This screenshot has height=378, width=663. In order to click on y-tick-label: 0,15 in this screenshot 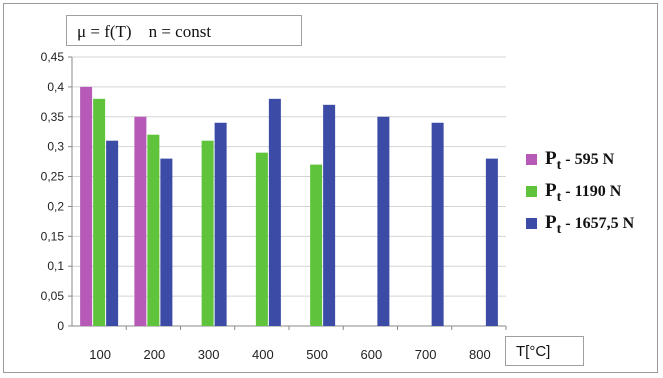, I will do `click(53, 236)`.